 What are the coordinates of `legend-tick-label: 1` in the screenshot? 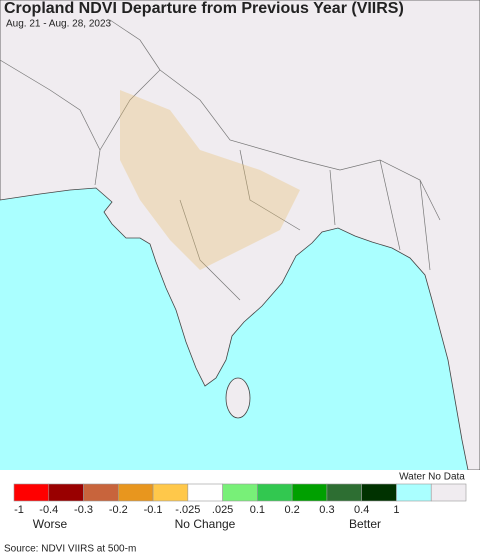 It's located at (396, 510).